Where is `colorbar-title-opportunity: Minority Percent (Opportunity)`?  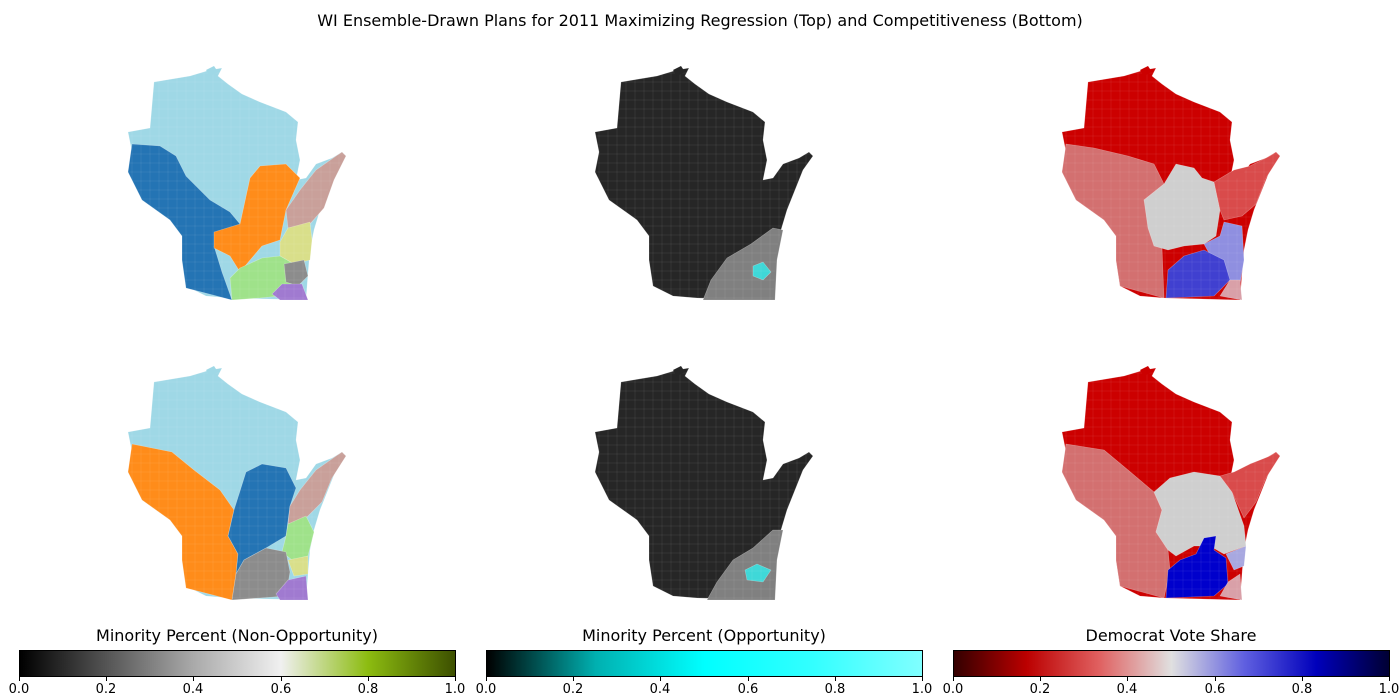
colorbar-title-opportunity: Minority Percent (Opportunity) is located at coordinates (704, 635).